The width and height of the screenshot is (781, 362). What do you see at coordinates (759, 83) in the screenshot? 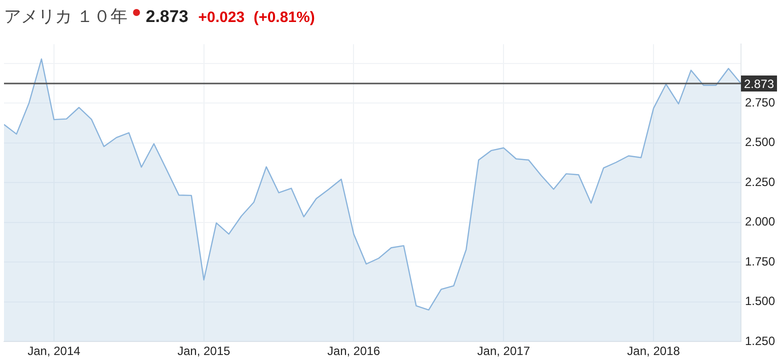
I see `ref-line-label: 2.873` at bounding box center [759, 83].